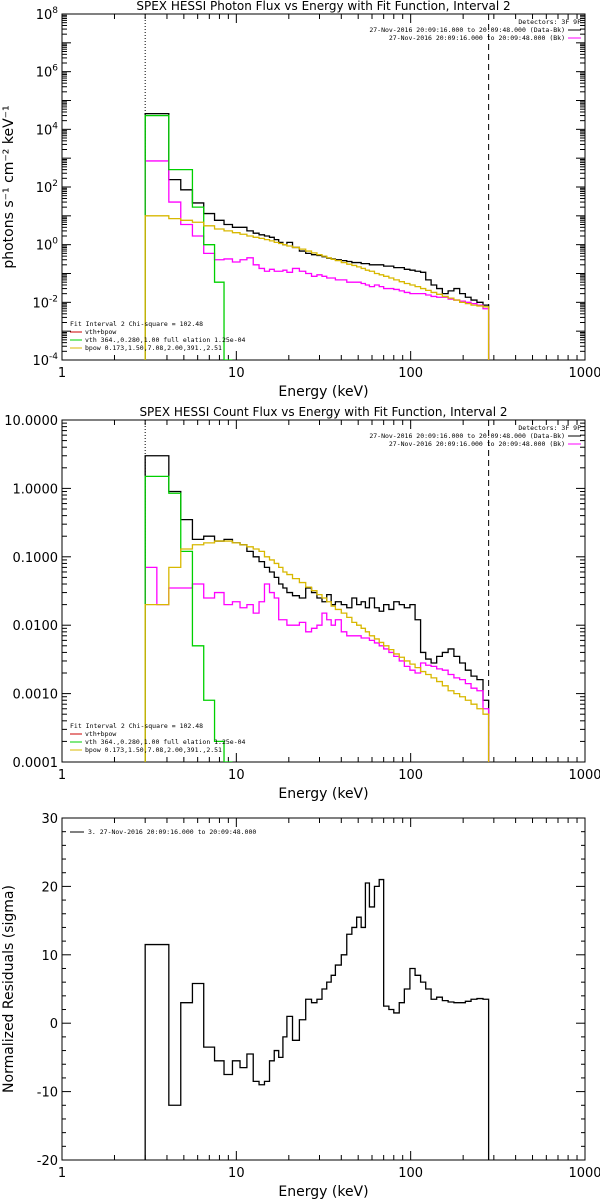 This screenshot has height=1200, width=600. I want to click on y-tick-label: 10.0000, so click(31, 421).